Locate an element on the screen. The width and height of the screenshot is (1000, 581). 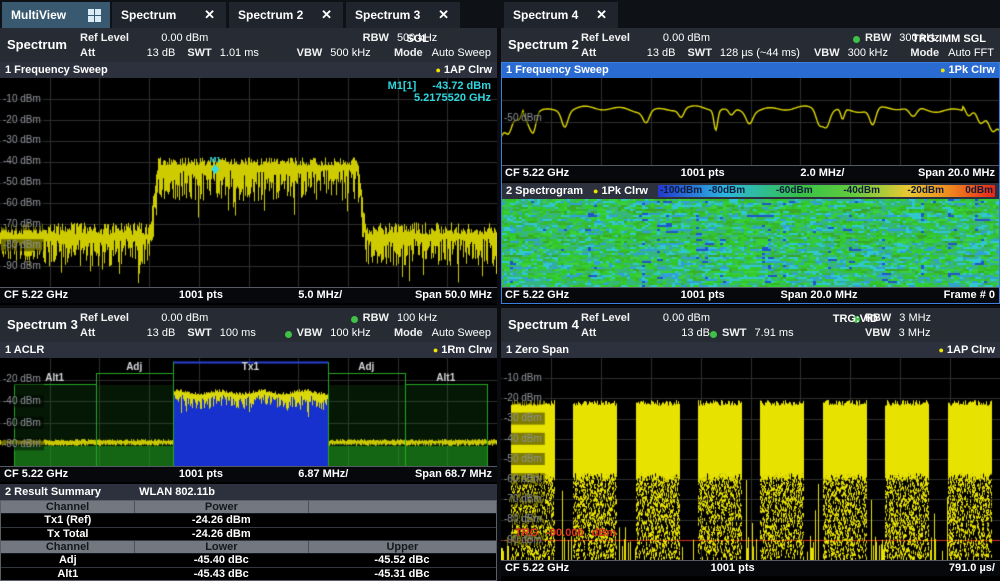
swt-value: 128 µs (~44 ms) is located at coordinates (759, 52).